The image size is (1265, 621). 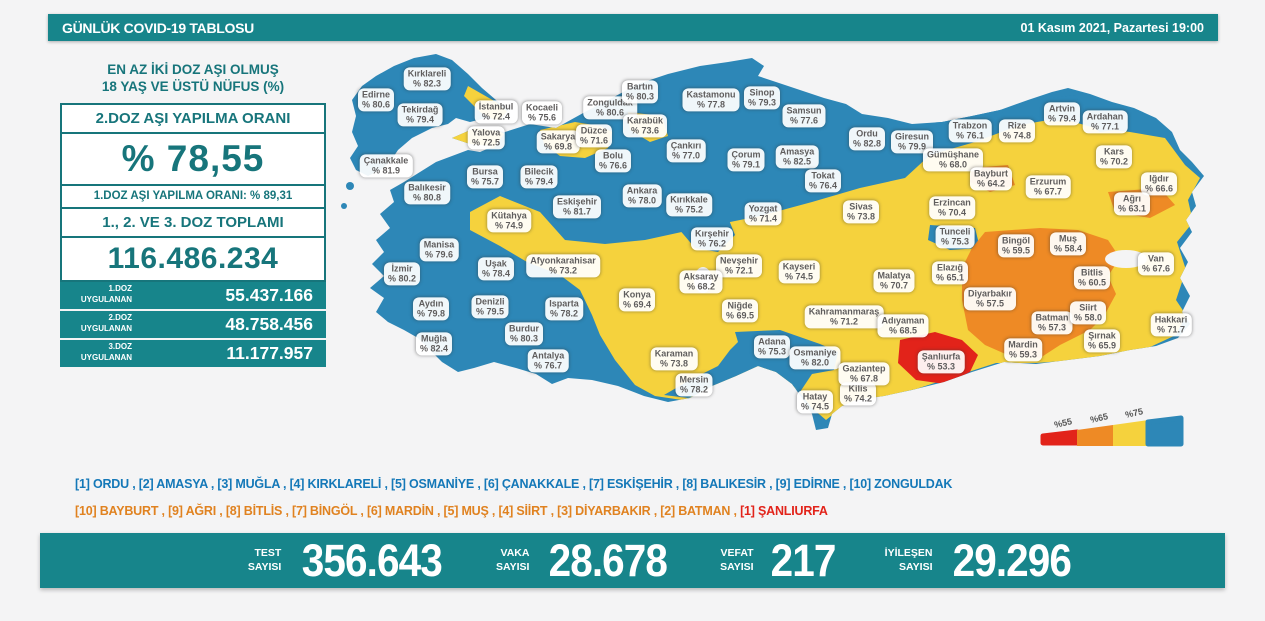 I want to click on province-label: Erzurum% 67.7, so click(x=1048, y=187).